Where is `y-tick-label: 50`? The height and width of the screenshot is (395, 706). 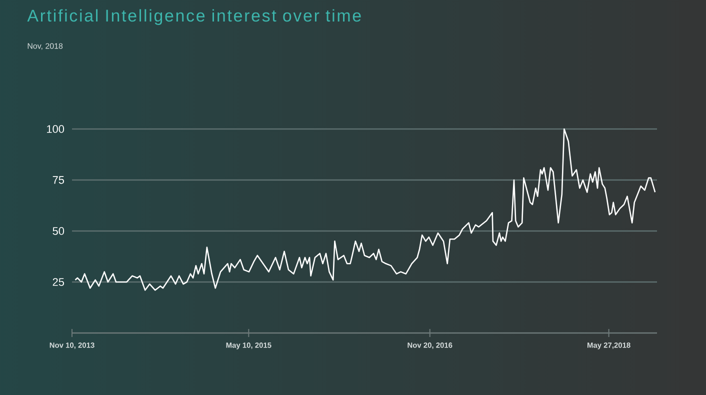
y-tick-label: 50 is located at coordinates (58, 231).